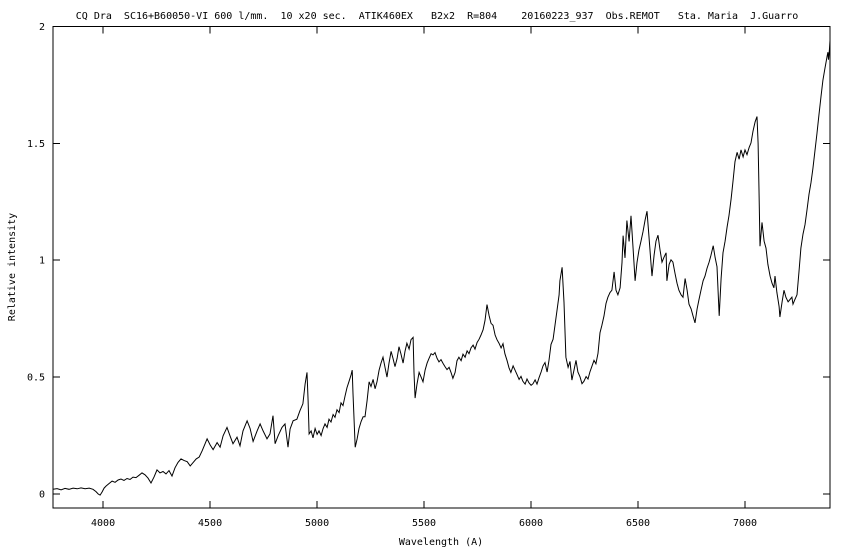  What do you see at coordinates (210, 523) in the screenshot?
I see `x-tick-label: 4500` at bounding box center [210, 523].